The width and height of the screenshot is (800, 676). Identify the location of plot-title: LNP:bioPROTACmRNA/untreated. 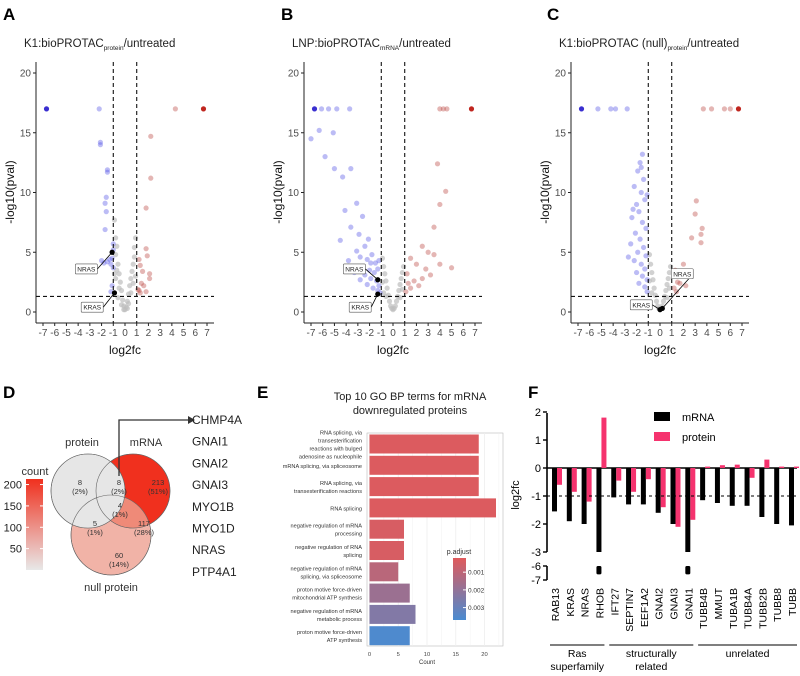
(371, 45).